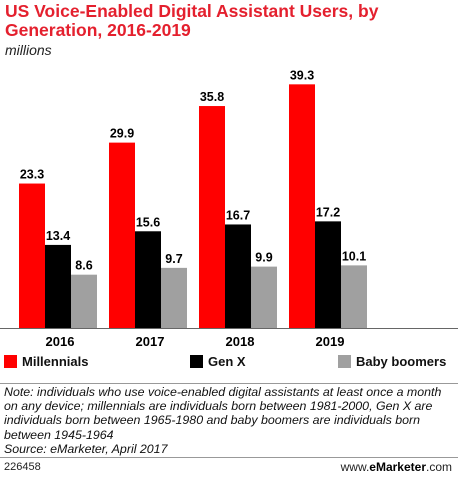  I want to click on brand-url: www.eMarketer.com, so click(396, 467).